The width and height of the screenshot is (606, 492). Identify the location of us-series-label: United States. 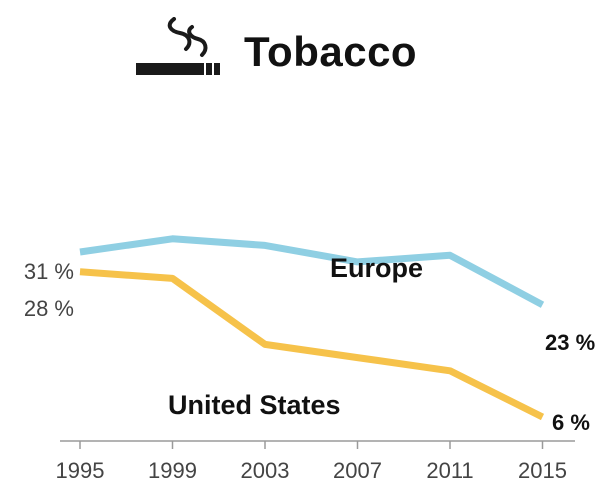
(254, 405).